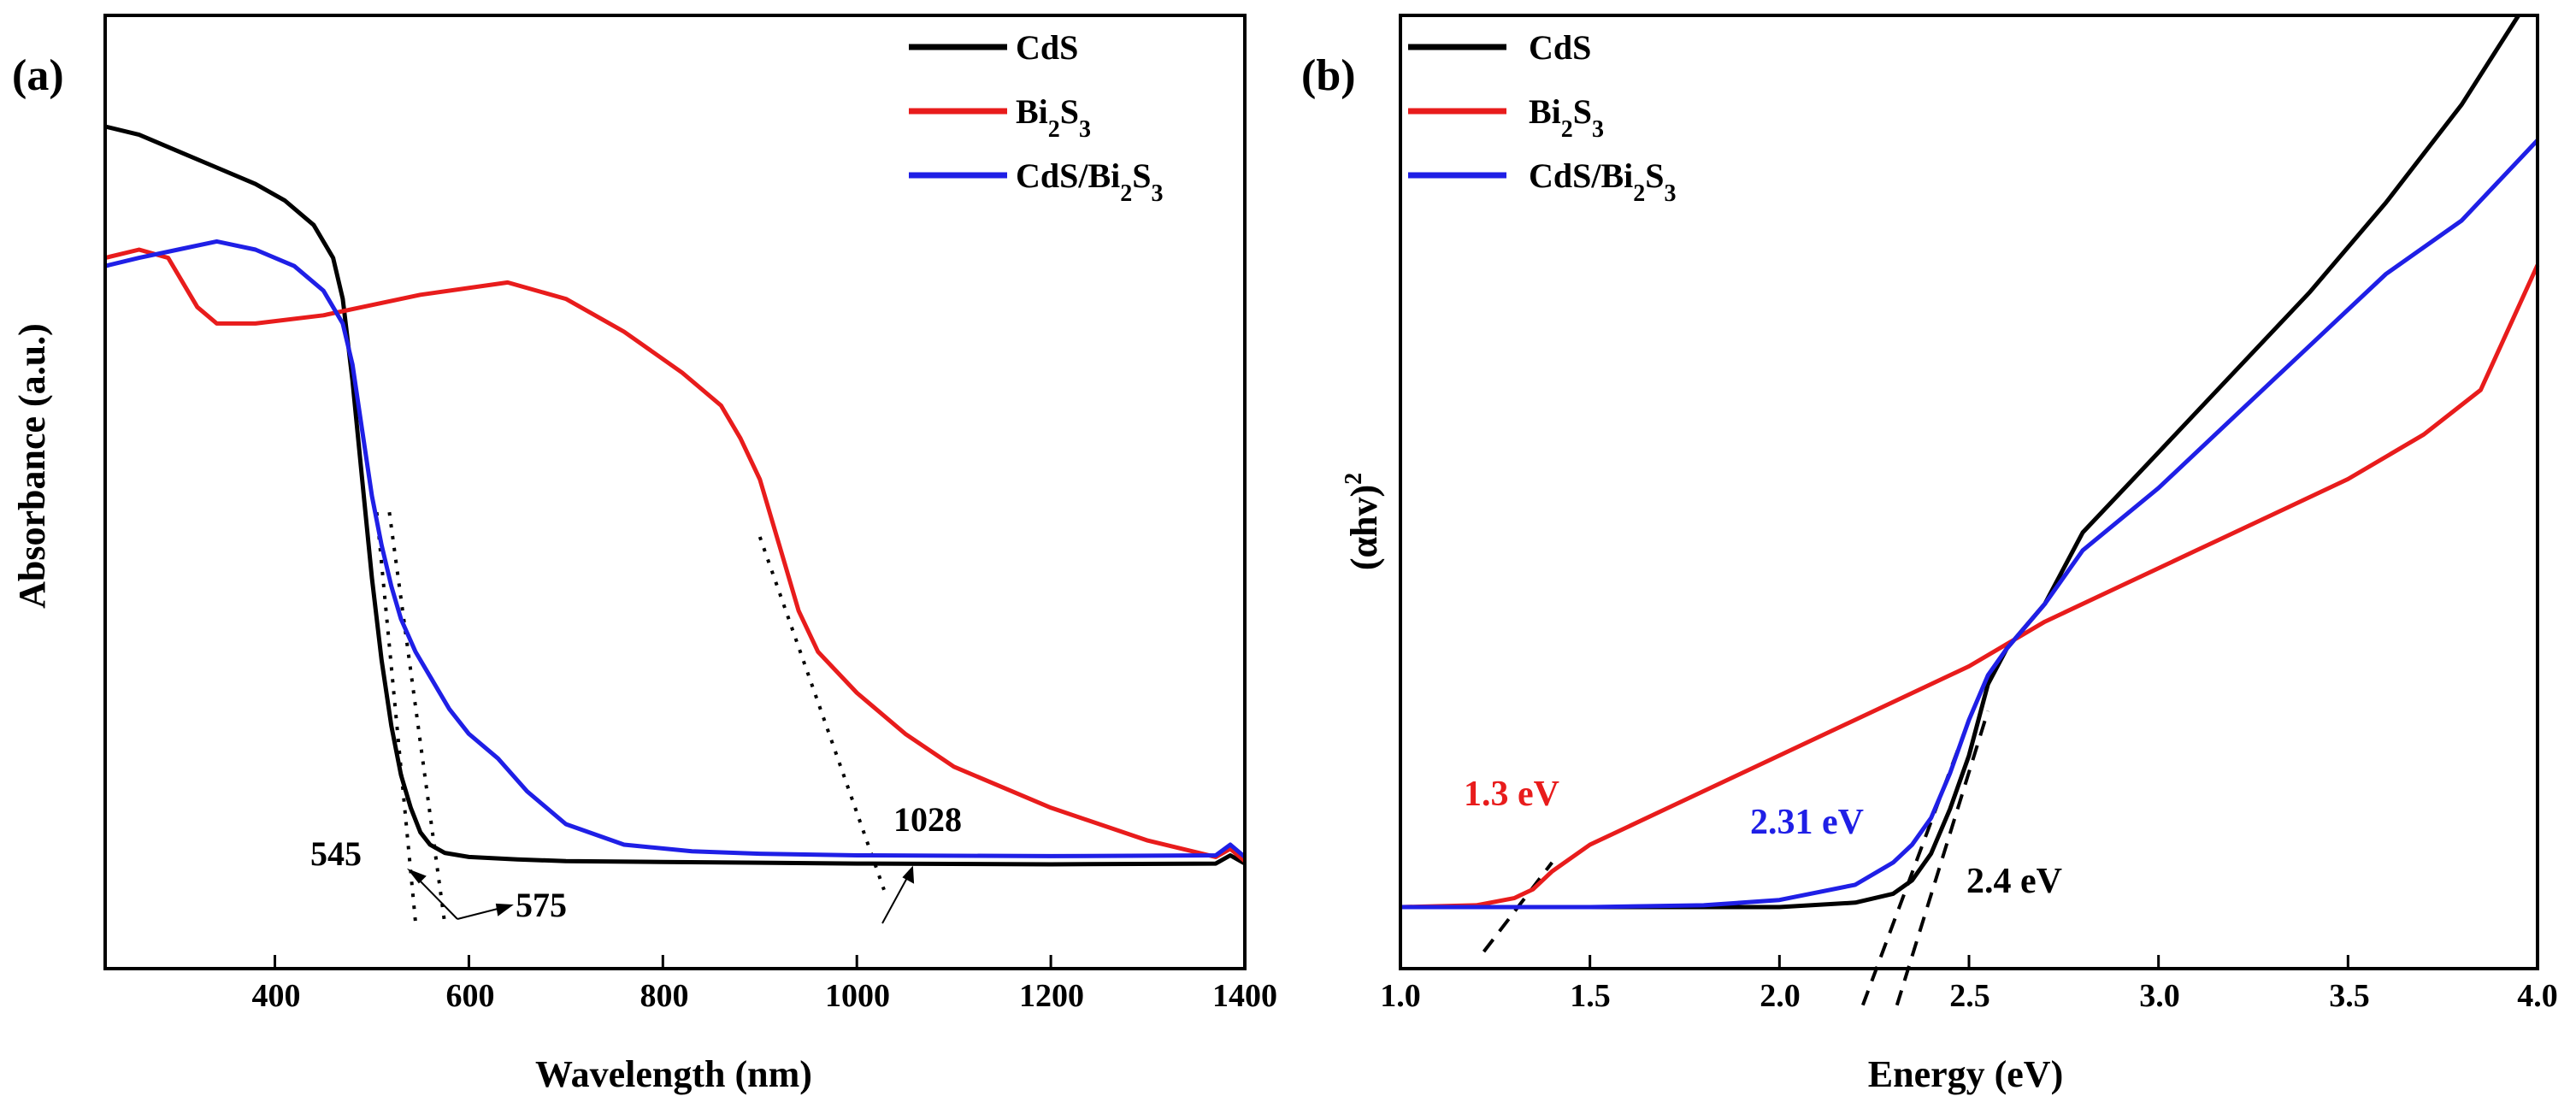 This screenshot has width=2576, height=1102. What do you see at coordinates (1328, 75) in the screenshot?
I see `panel-b-label: (b)` at bounding box center [1328, 75].